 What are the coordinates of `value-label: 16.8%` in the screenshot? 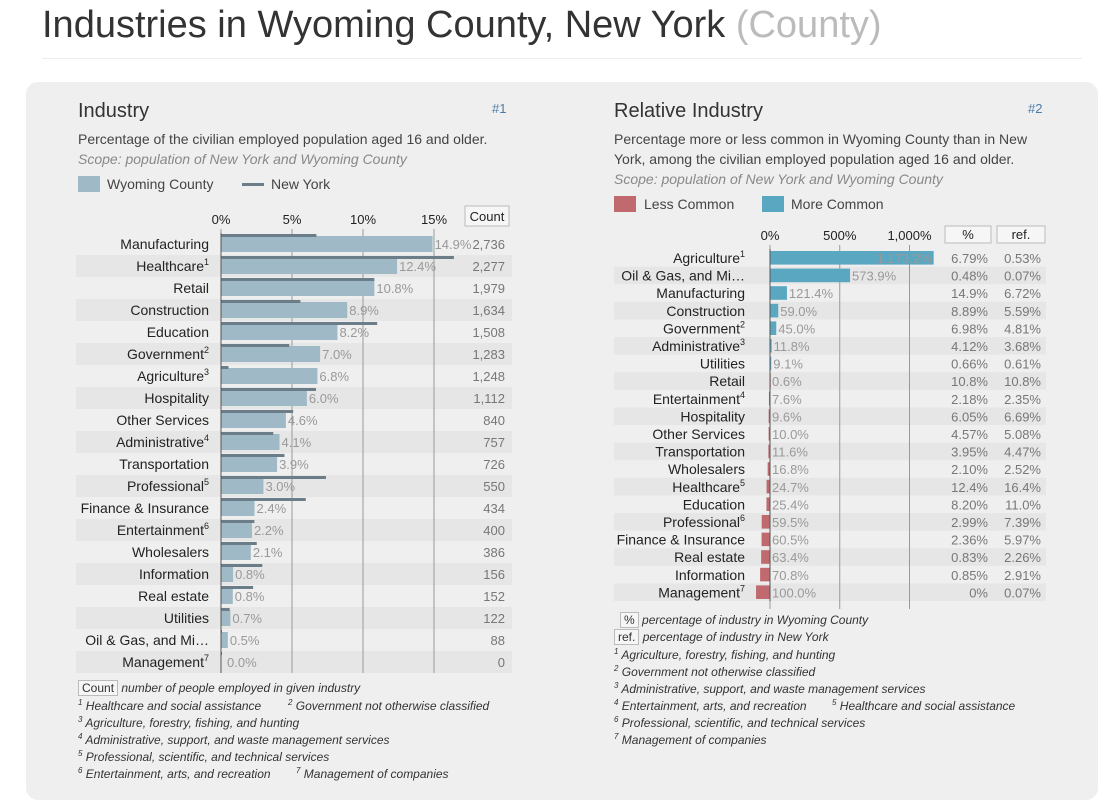 It's located at (790, 469).